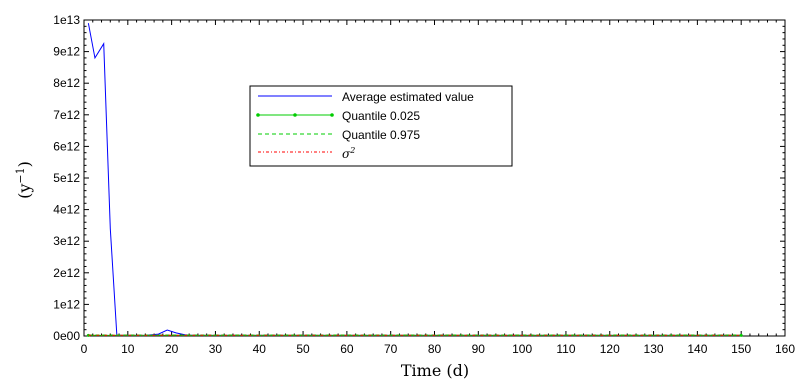 The height and width of the screenshot is (385, 797). Describe the element at coordinates (381, 135) in the screenshot. I see `legend-label-q975: Quantile 0.975` at that location.